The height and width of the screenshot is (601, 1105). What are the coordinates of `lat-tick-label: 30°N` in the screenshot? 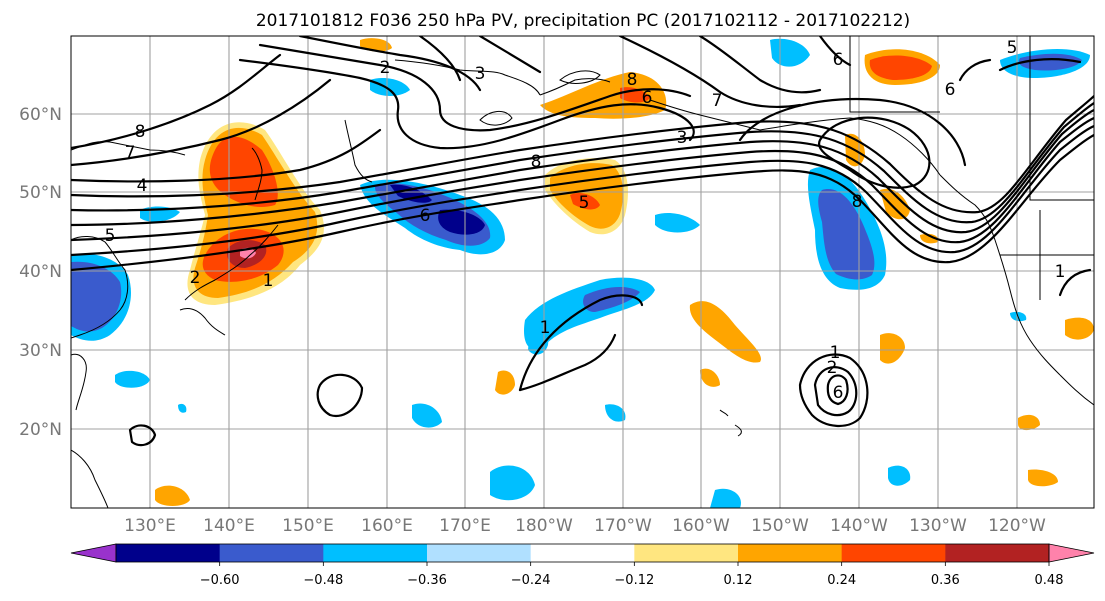 It's located at (40, 351).